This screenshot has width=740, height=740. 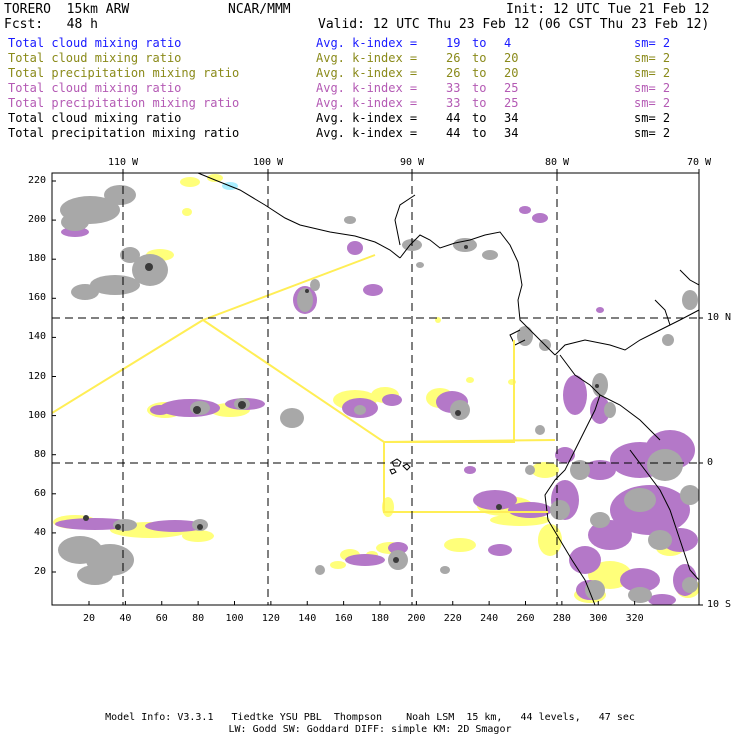 What do you see at coordinates (561, 618) in the screenshot?
I see `grid-x-label: 280` at bounding box center [561, 618].